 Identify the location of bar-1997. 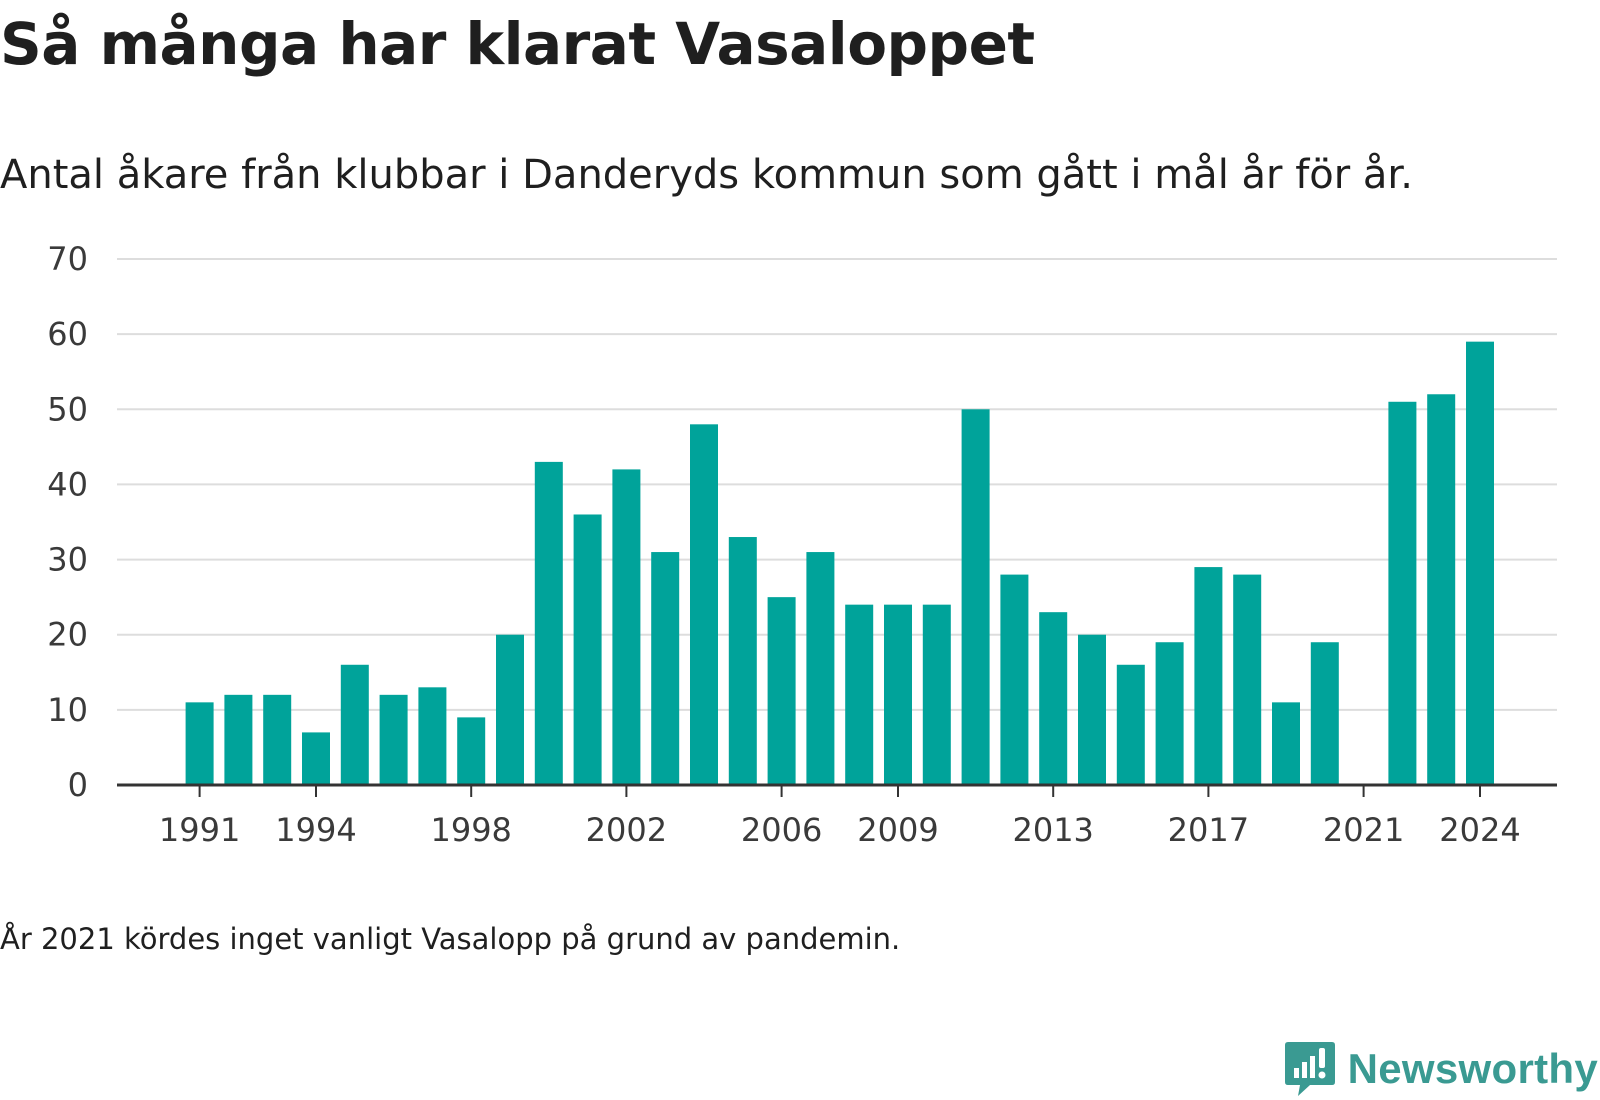
(432, 736).